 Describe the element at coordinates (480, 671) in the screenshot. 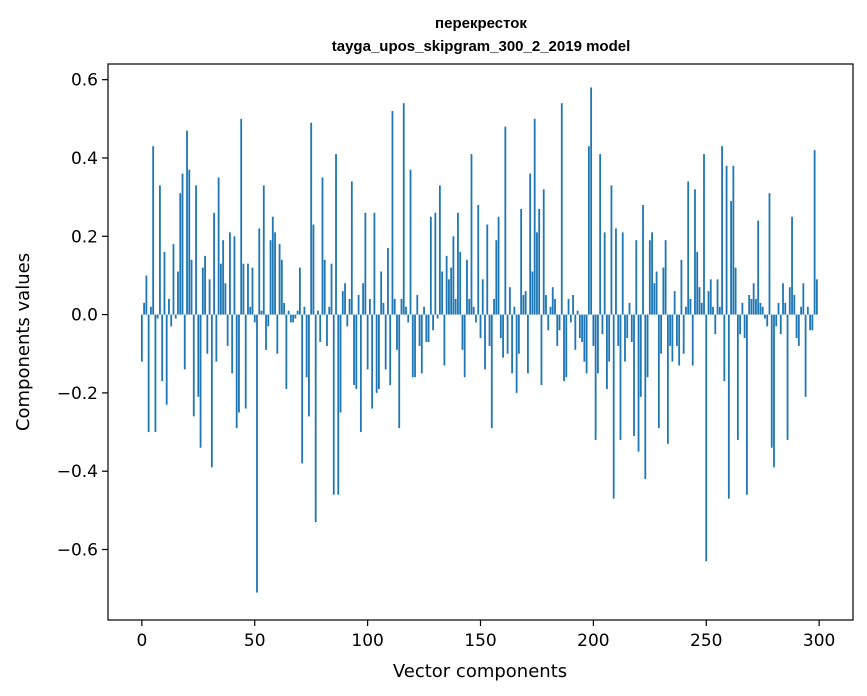

I see `x-axis-label: Vector components` at that location.